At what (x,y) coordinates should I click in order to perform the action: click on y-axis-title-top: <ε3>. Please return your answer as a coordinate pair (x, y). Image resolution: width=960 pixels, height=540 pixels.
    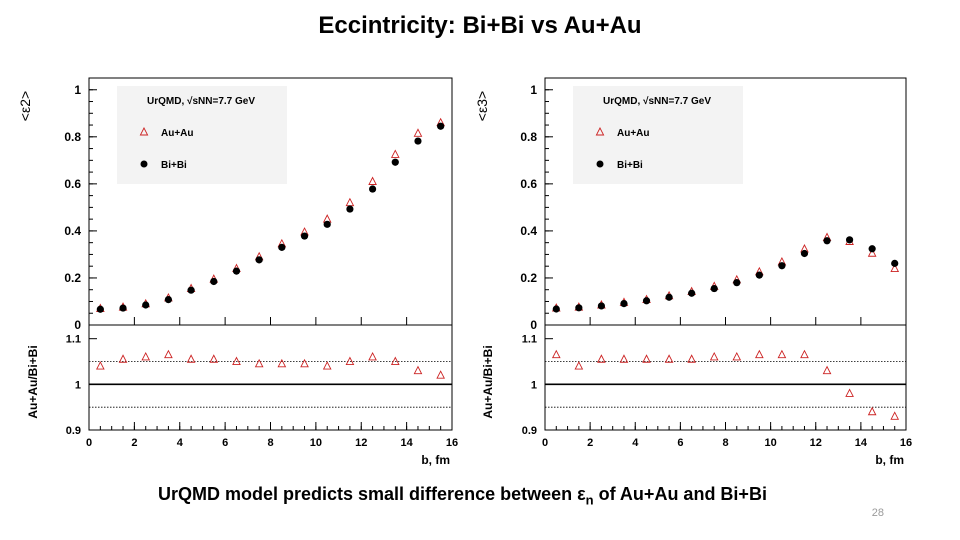
    Looking at the image, I should click on (482, 106).